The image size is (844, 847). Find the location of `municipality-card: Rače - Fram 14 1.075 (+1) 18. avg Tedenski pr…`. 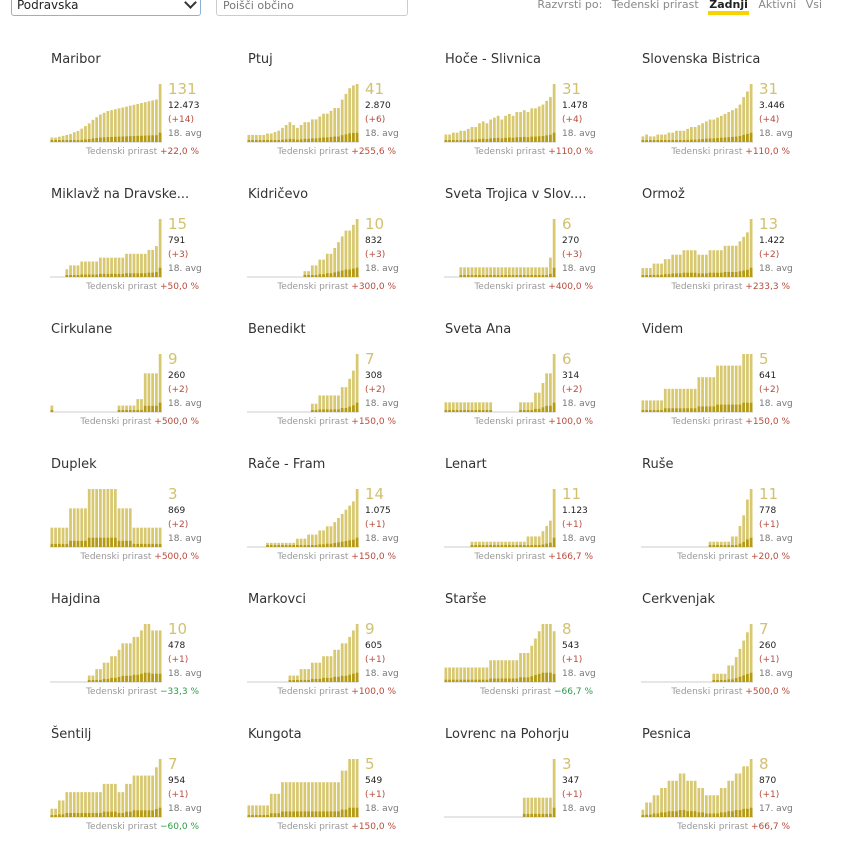

municipality-card: Rače - Fram 14 1.075 (+1) 18. avg Tedenski pr… is located at coordinates (327, 517).